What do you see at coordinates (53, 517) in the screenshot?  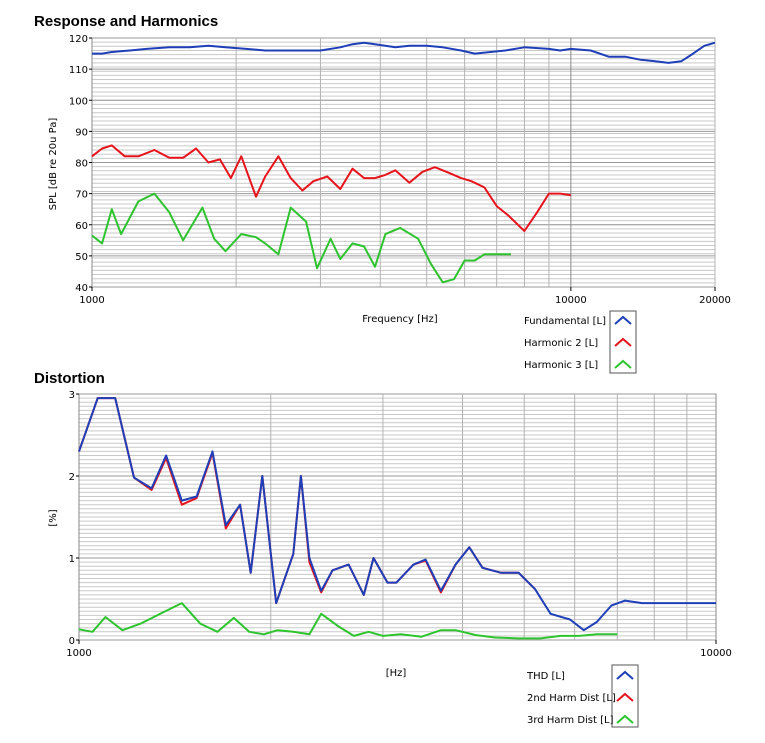 I see `chart2-ylabel: [%]` at bounding box center [53, 517].